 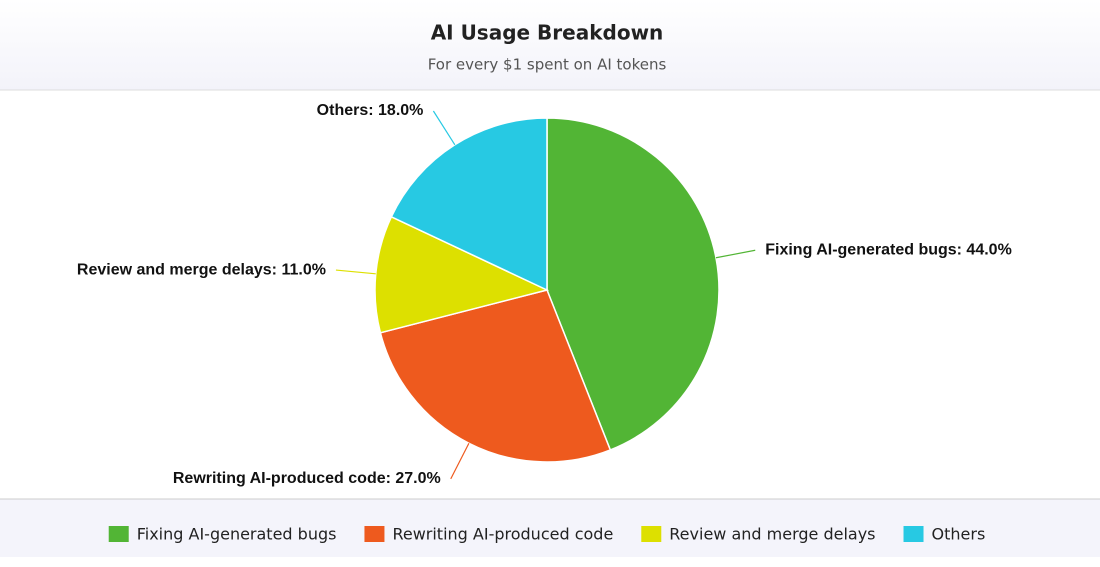 I want to click on data-label: Others: 18.0%, so click(x=370, y=110).